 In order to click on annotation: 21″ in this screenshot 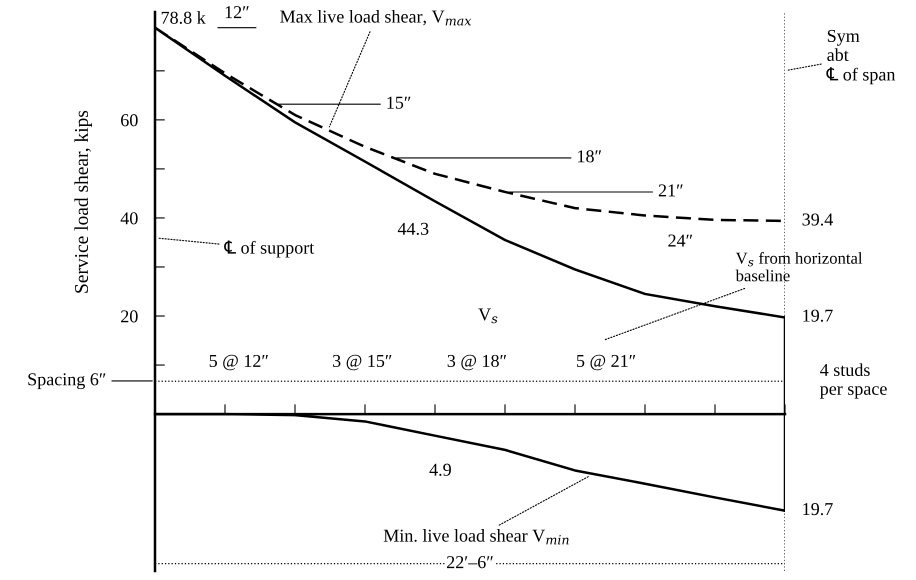, I will do `click(670, 190)`.